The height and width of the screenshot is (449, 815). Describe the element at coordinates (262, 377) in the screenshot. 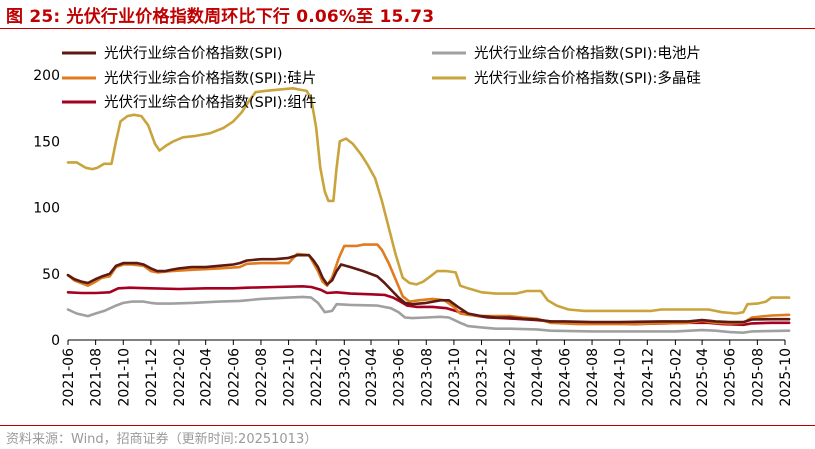

I see `x-tick-label: 2022-08` at that location.